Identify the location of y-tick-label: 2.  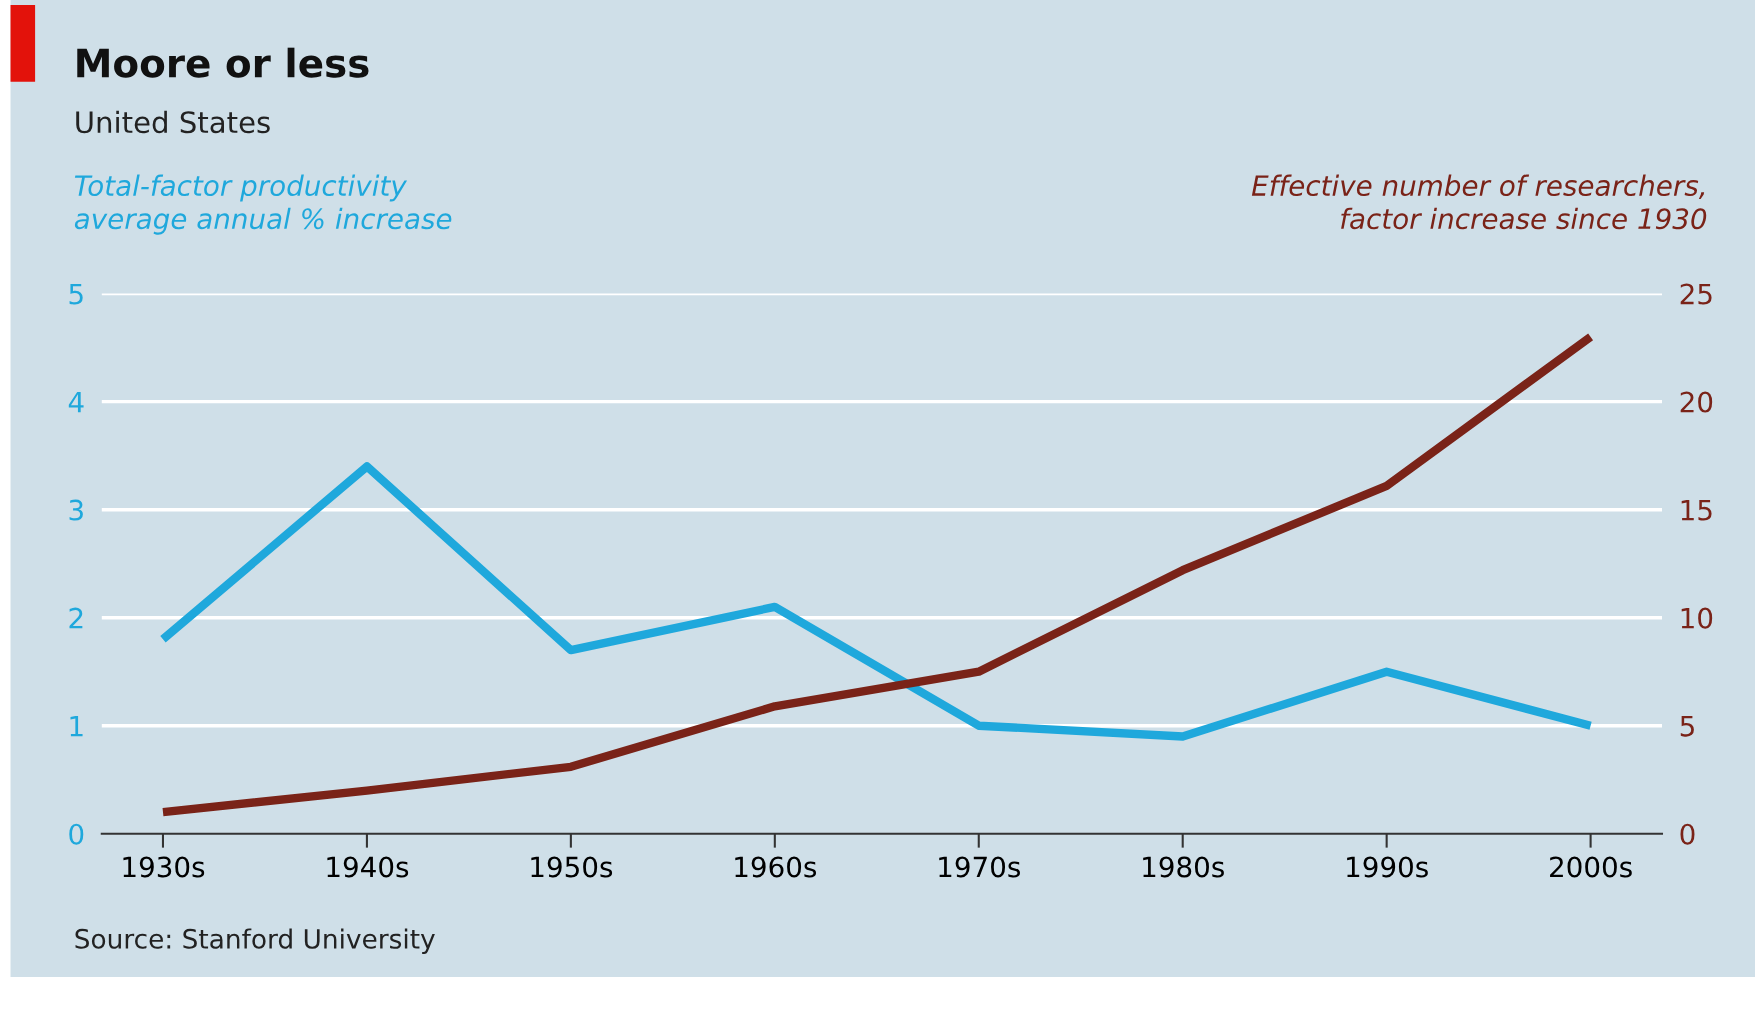
(76, 618).